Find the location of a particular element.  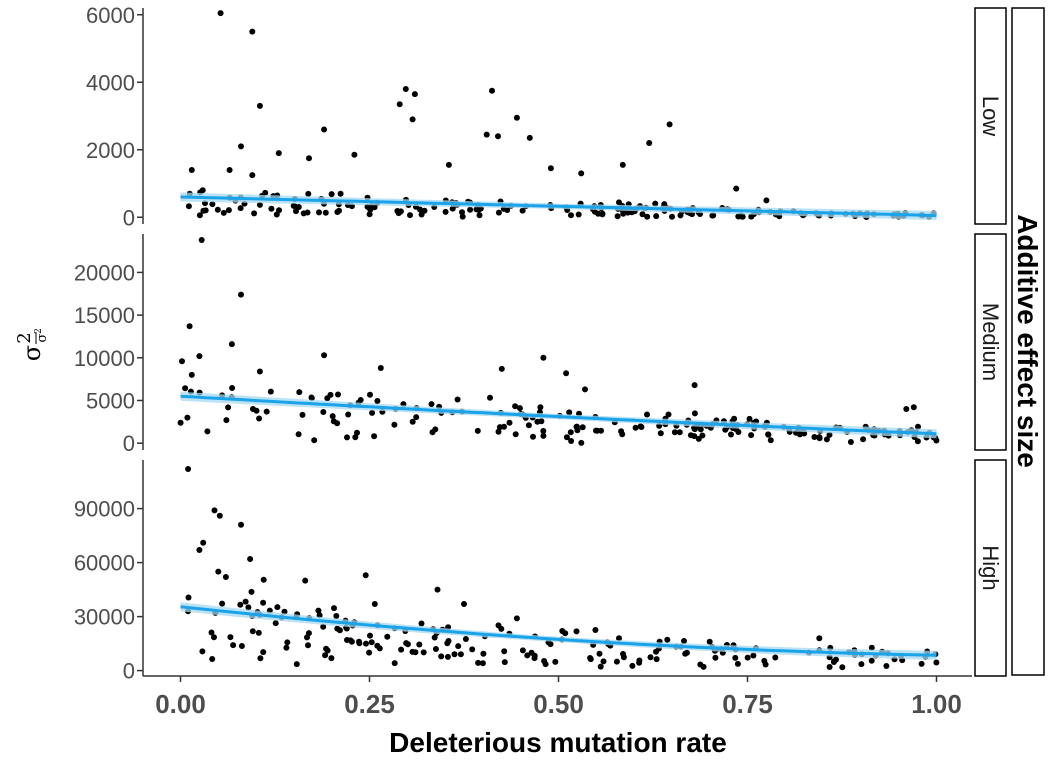

y-tick-label: 4000 is located at coordinates (110, 82).